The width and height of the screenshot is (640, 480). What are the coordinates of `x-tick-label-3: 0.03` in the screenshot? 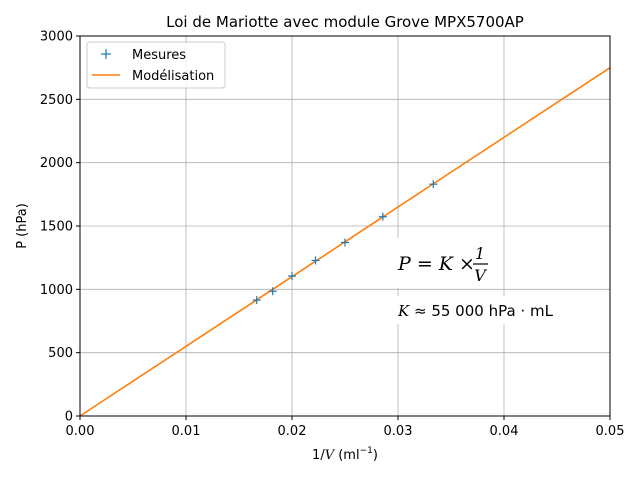 It's located at (398, 431).